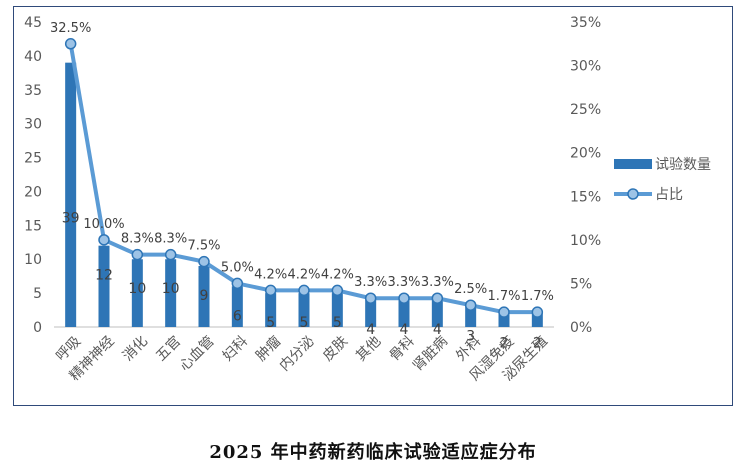 This screenshot has width=746, height=476. What do you see at coordinates (633, 164) in the screenshot?
I see `legend-swatch-bar` at bounding box center [633, 164].